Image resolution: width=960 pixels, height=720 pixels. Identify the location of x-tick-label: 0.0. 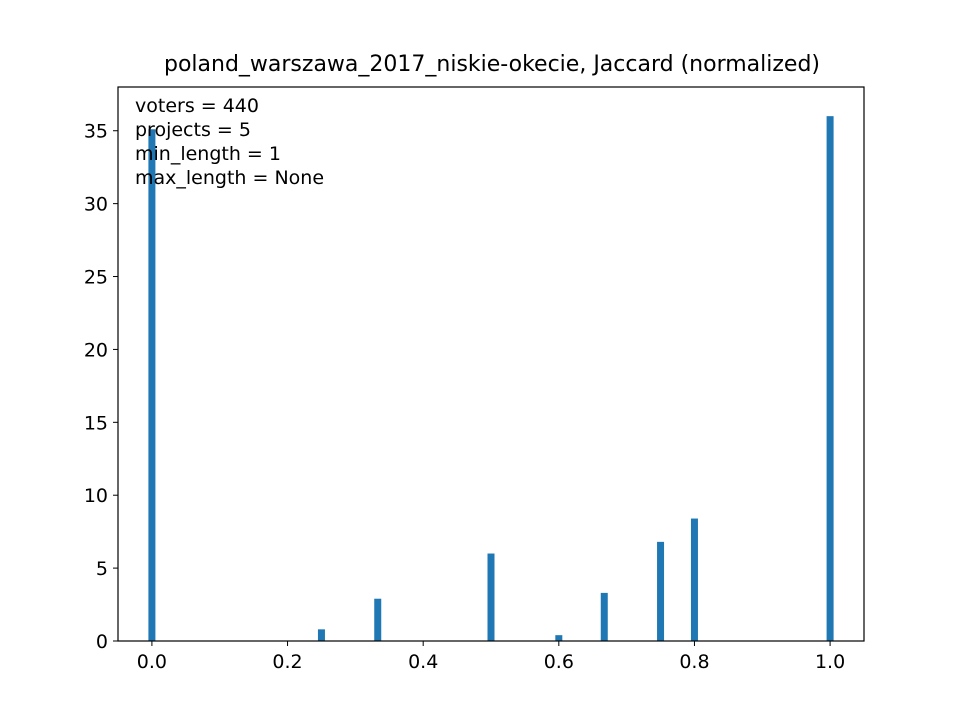
(152, 662).